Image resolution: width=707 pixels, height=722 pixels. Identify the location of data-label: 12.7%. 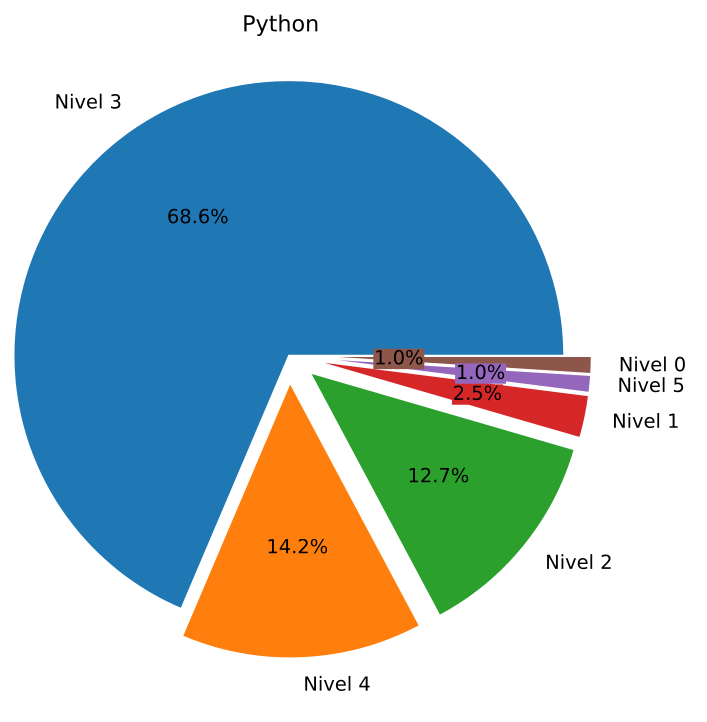
(439, 475).